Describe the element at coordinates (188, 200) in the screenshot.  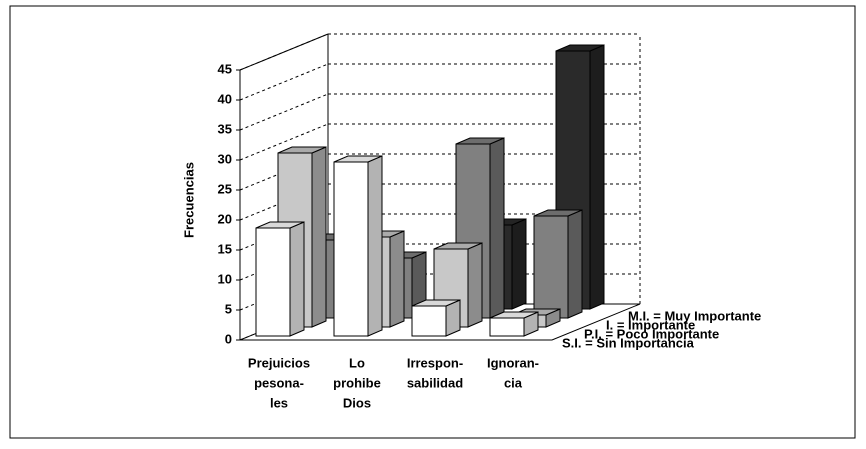
I see `y-axis-label: Frecuencias` at that location.